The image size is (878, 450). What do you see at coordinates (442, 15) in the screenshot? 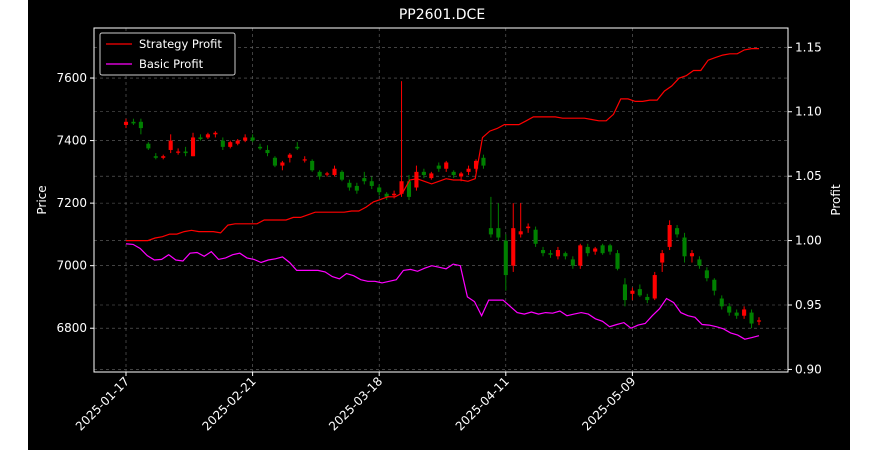
I see `chart-title: PP2601.DCE` at bounding box center [442, 15].